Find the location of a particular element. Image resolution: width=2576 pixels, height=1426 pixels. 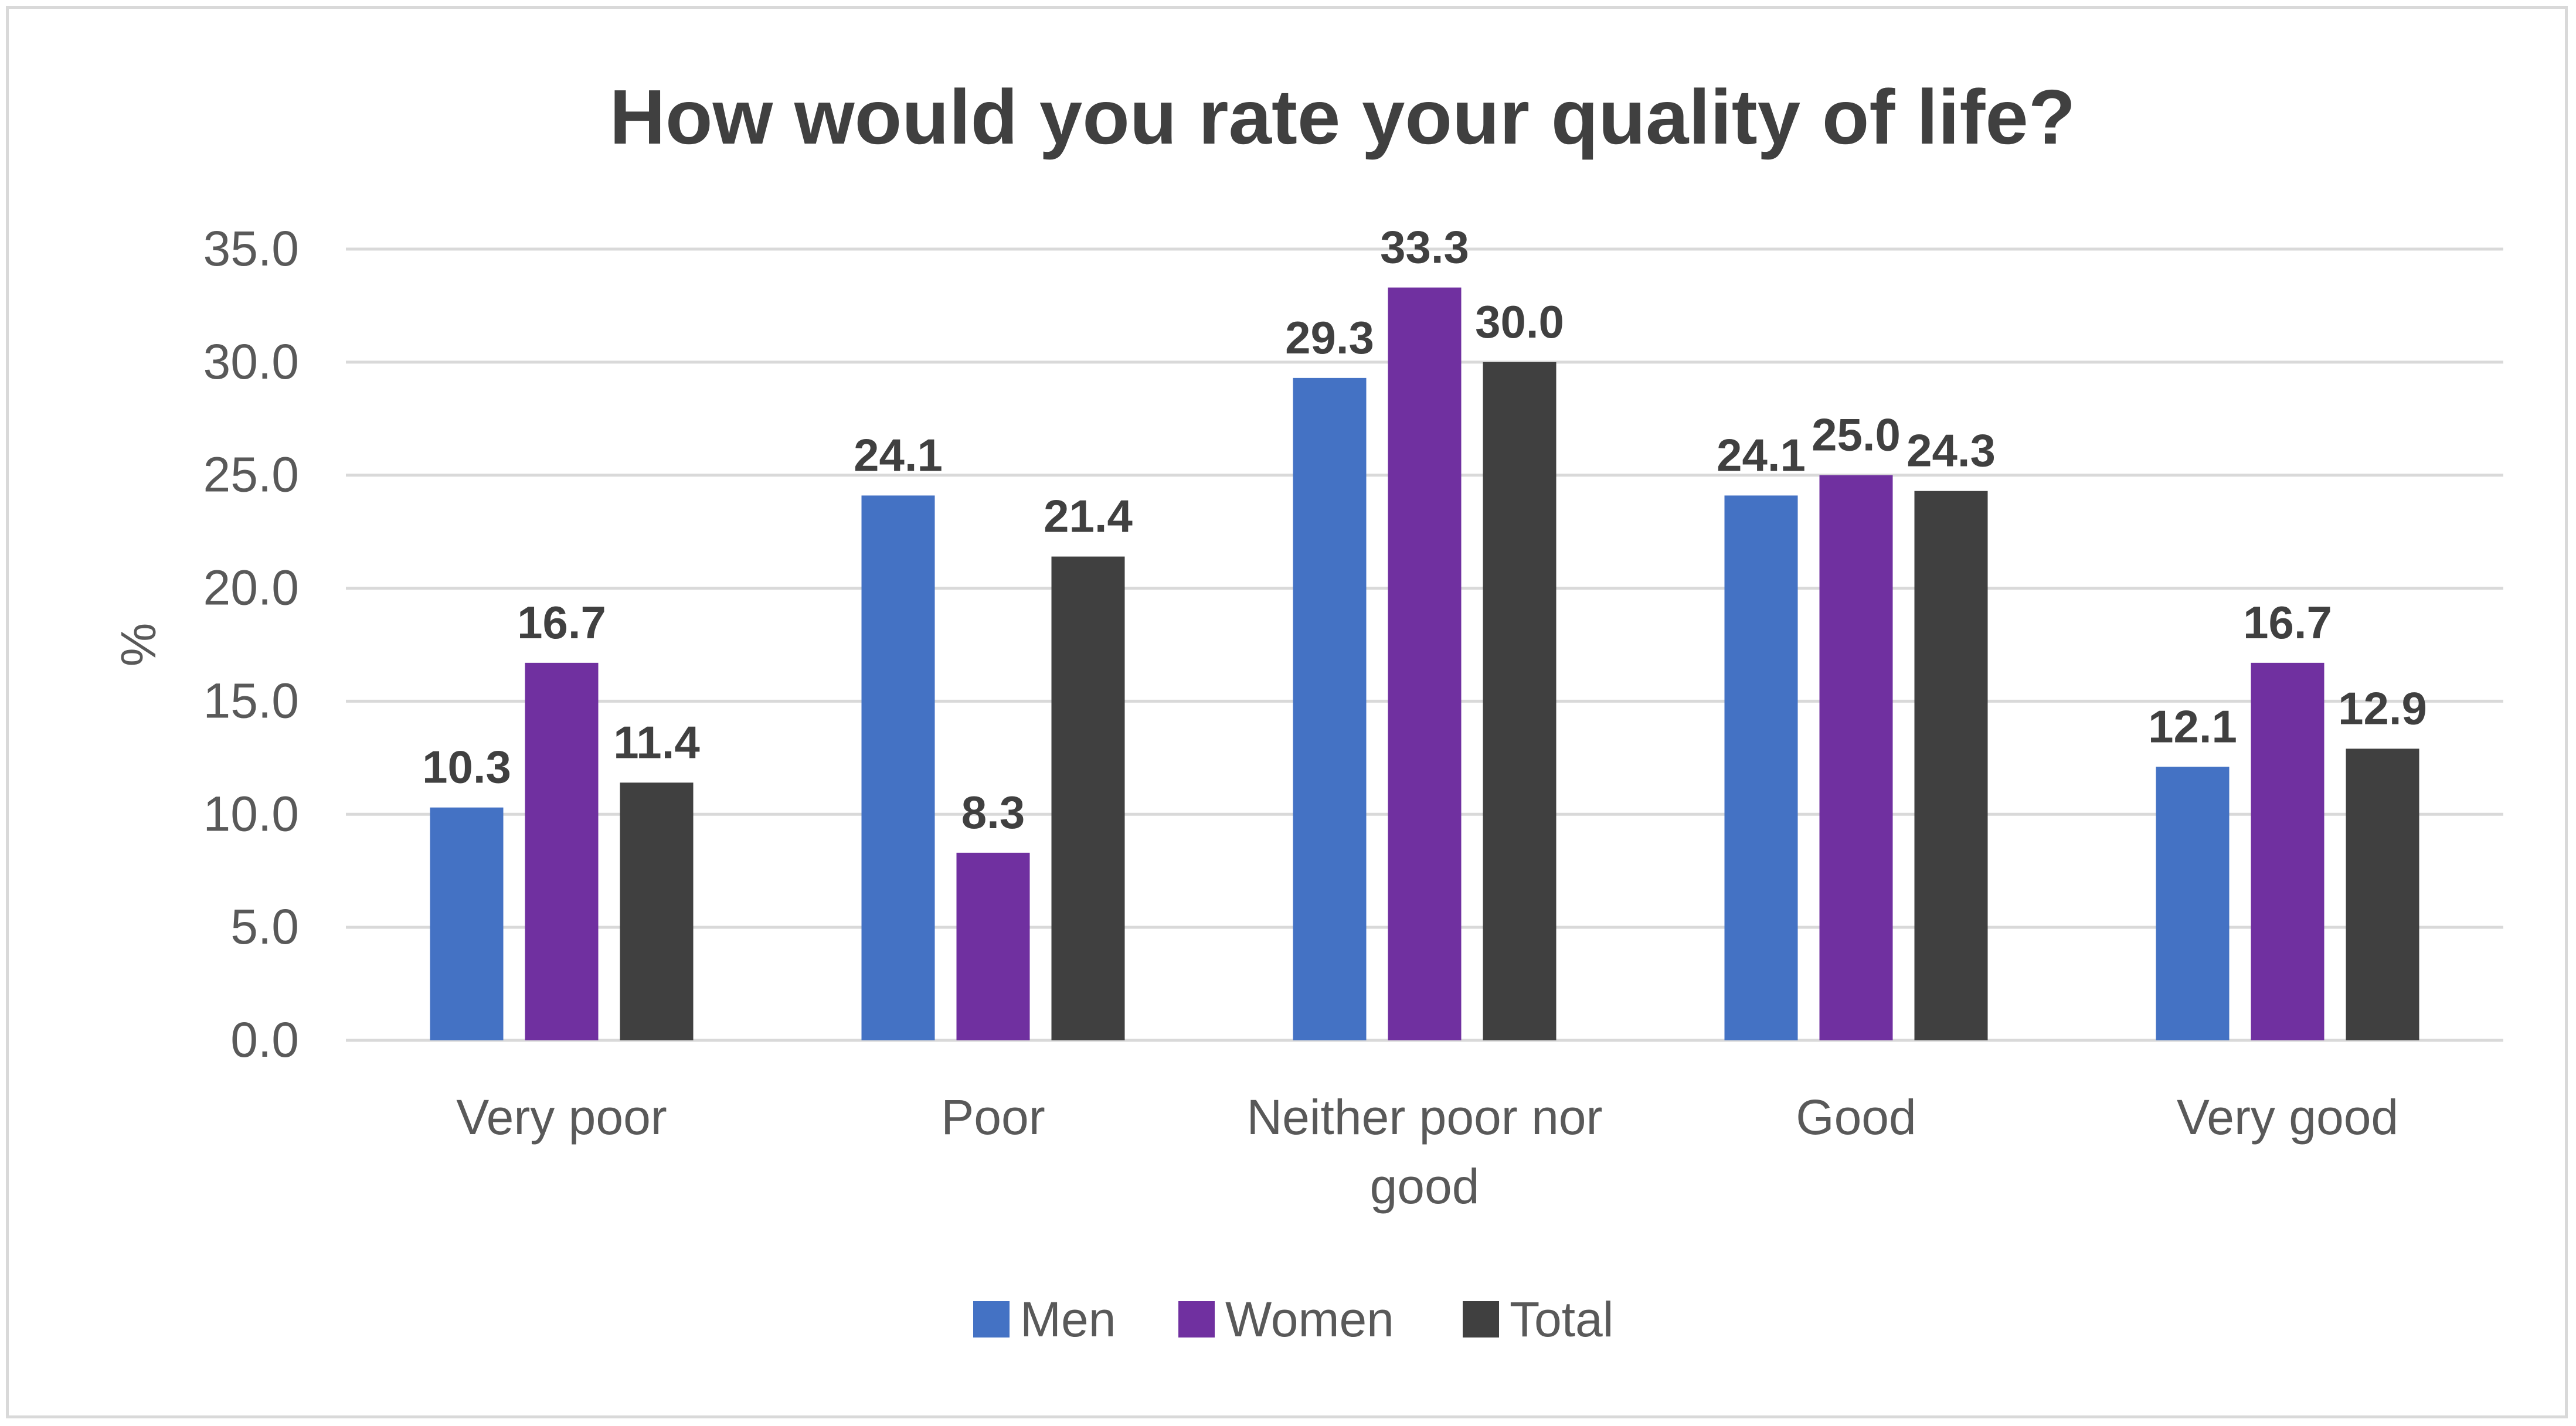

y-tick-label: 0.0 is located at coordinates (265, 1039).